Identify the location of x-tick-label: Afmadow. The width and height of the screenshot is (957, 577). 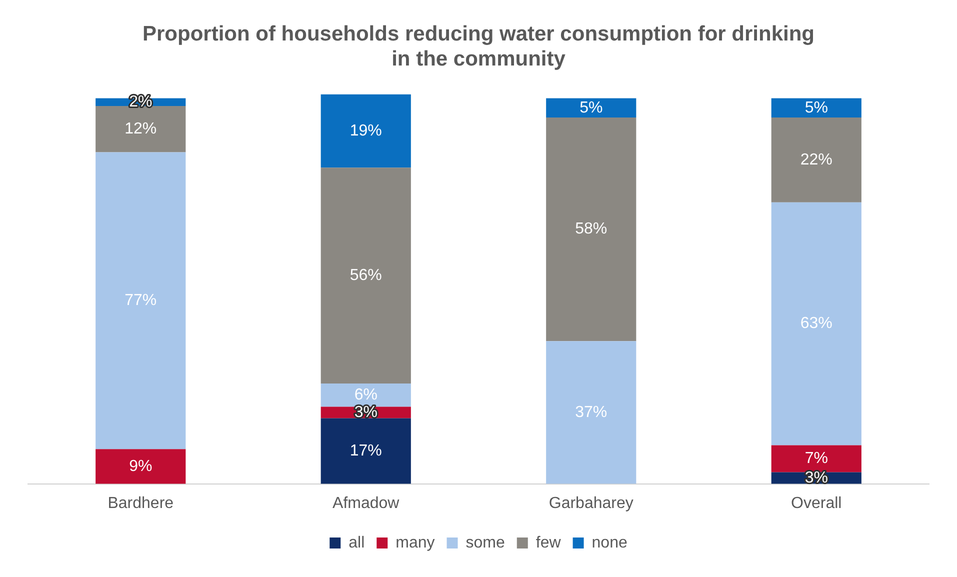
(366, 503).